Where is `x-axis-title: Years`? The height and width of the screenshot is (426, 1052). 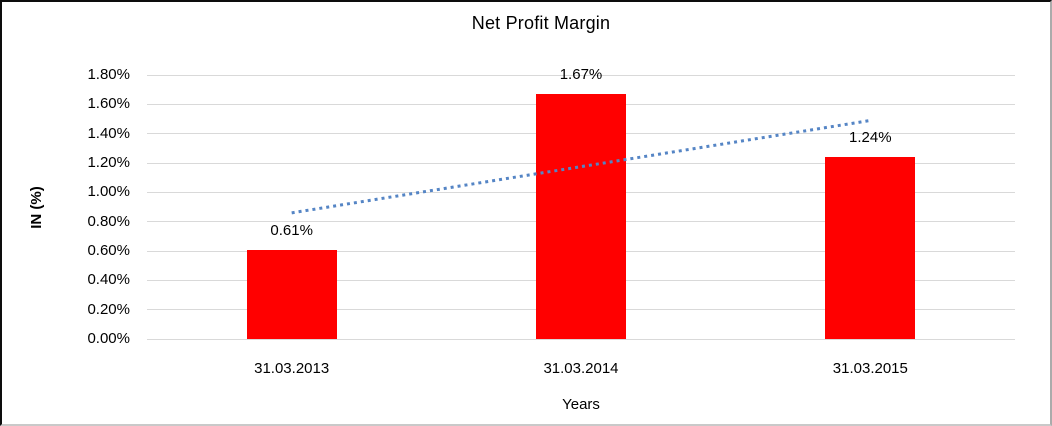 x-axis-title: Years is located at coordinates (581, 404).